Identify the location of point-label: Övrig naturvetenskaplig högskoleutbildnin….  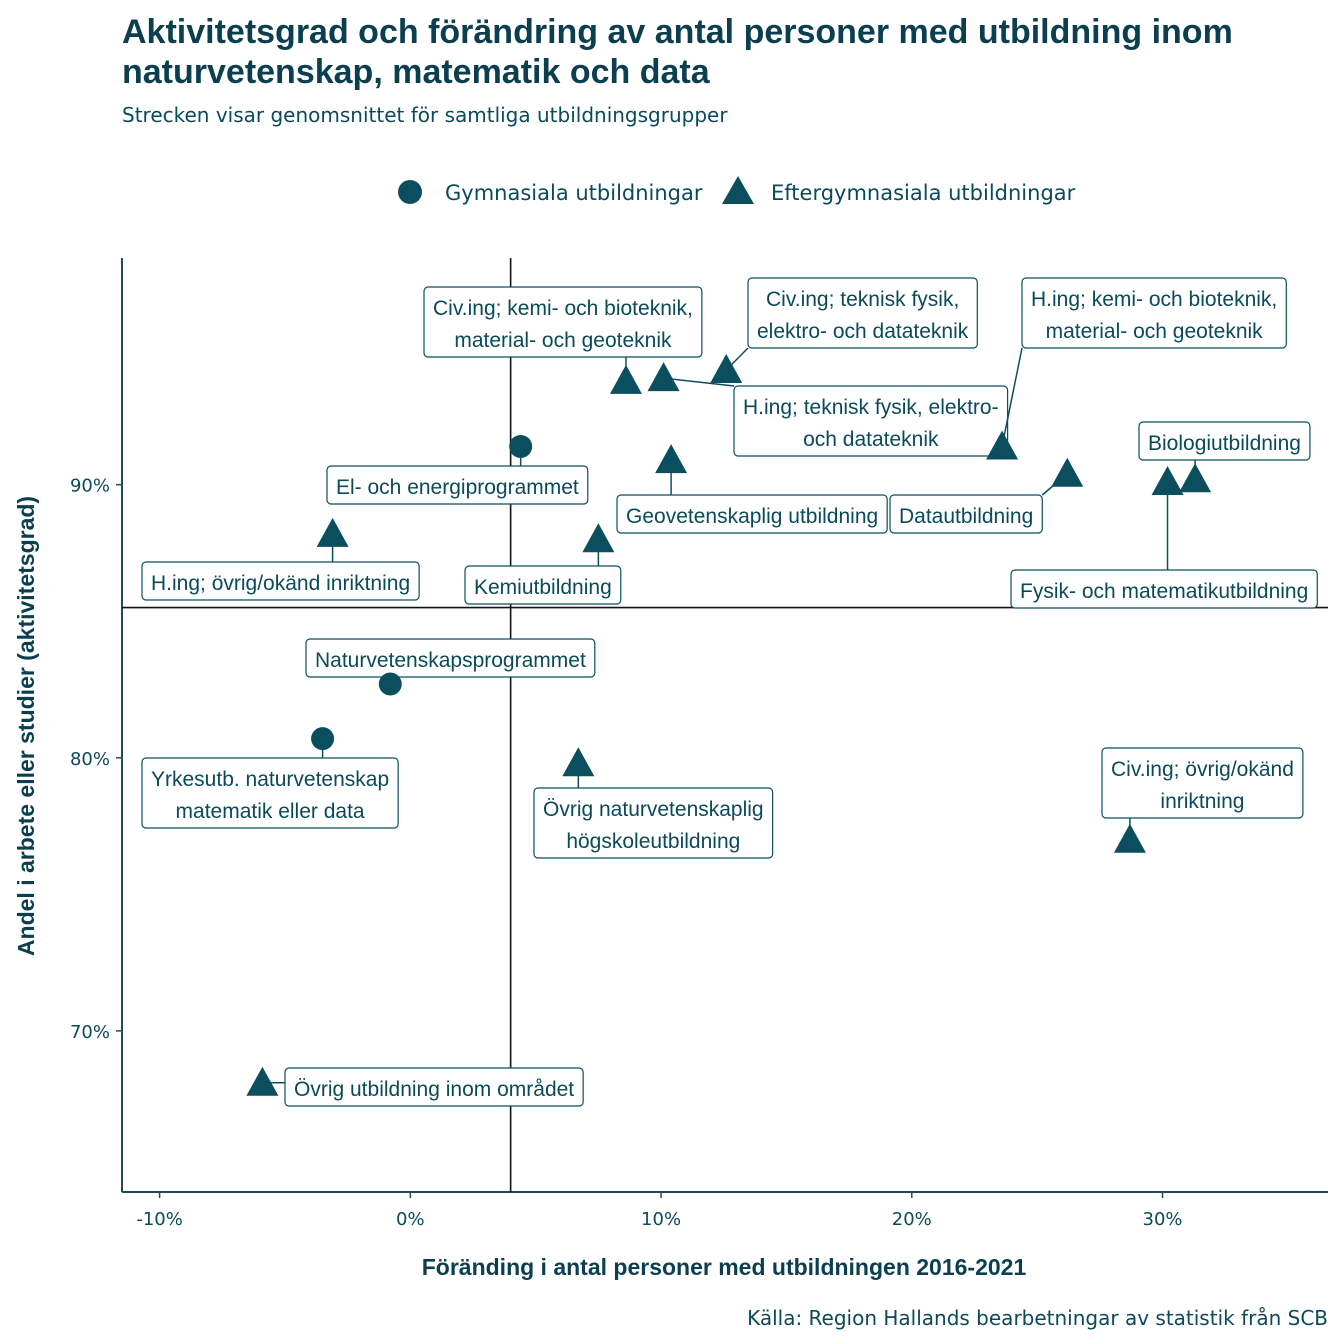
(653, 823).